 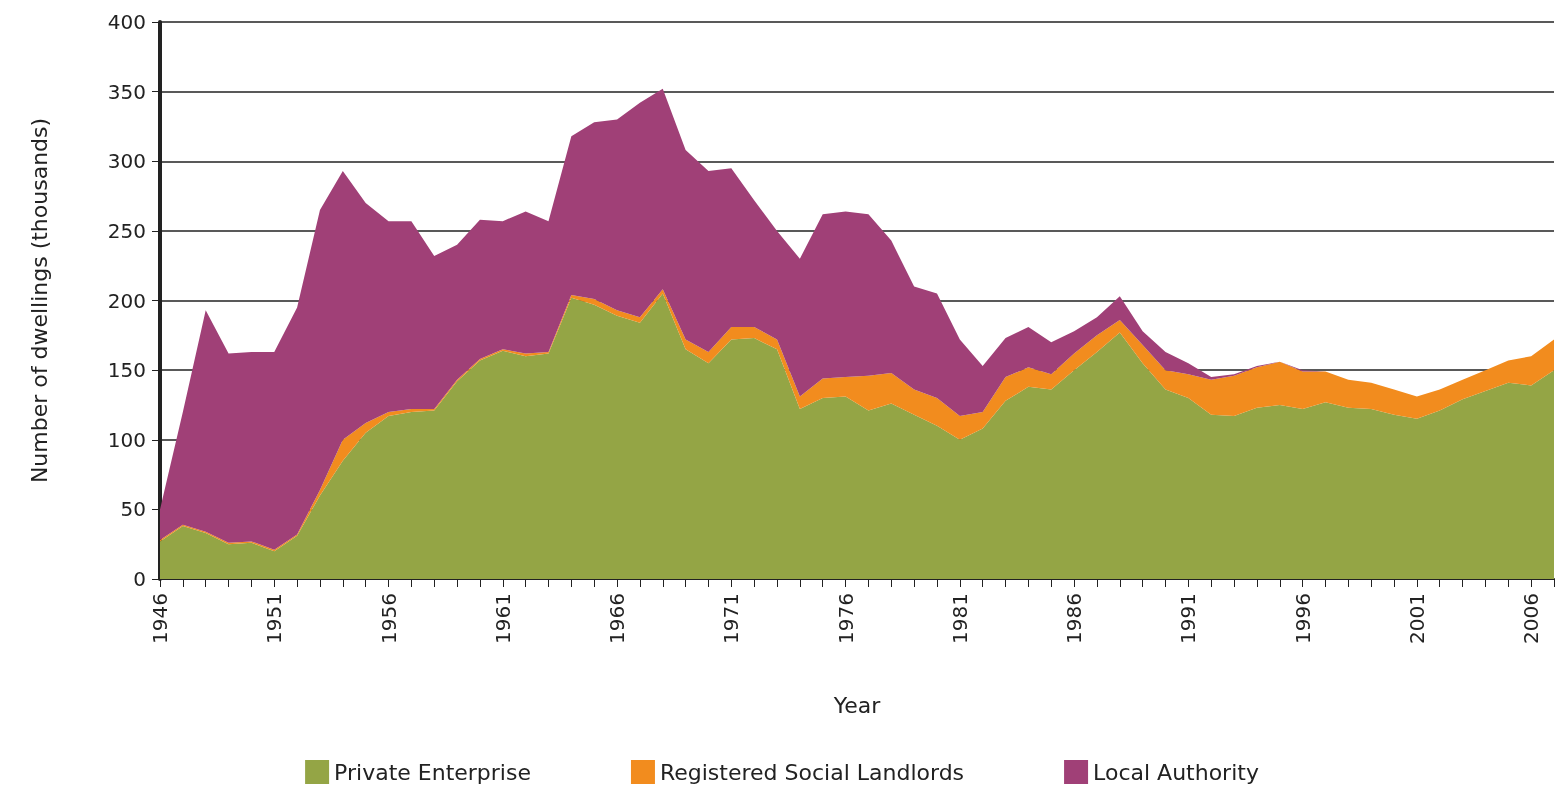 What do you see at coordinates (39, 300) in the screenshot?
I see `y-axis-title: Number of dwellings (thousands)` at bounding box center [39, 300].